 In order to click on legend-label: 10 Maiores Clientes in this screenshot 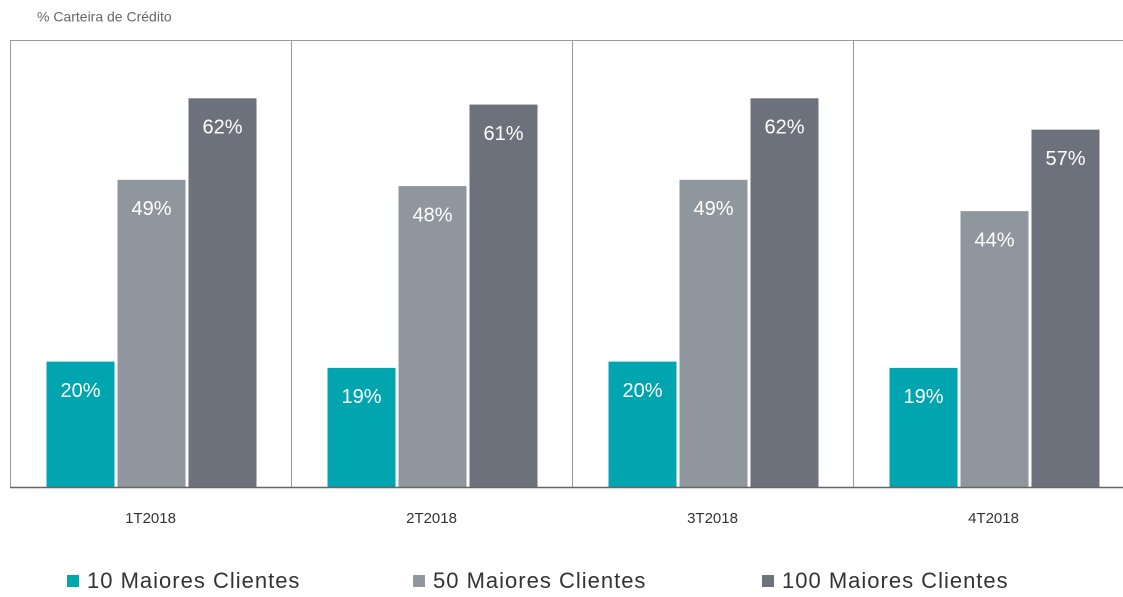, I will do `click(193, 580)`.